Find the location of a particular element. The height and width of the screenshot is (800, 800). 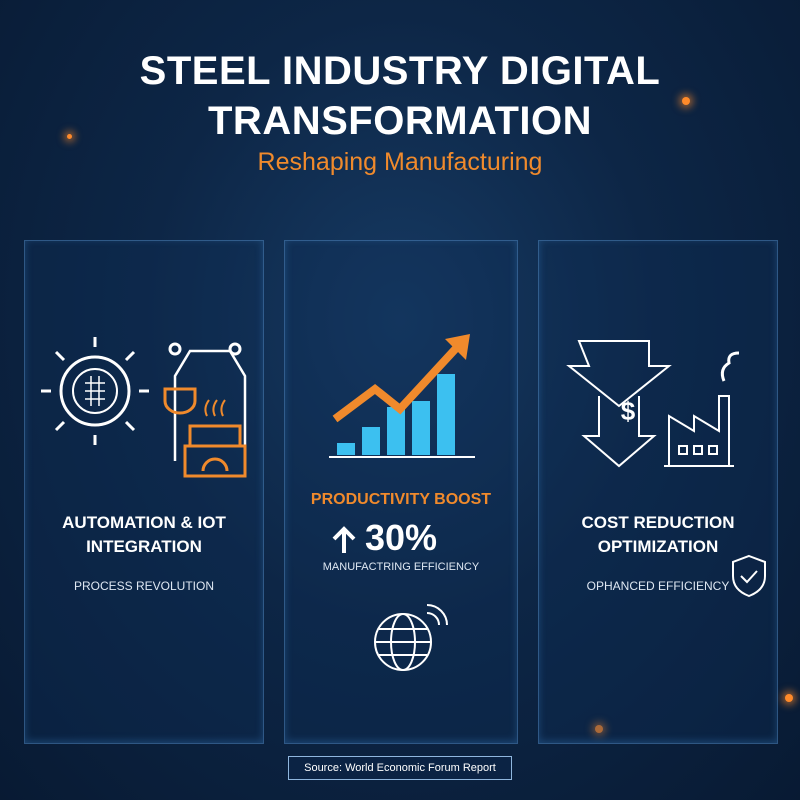

dollar-sign: $ is located at coordinates (628, 411).